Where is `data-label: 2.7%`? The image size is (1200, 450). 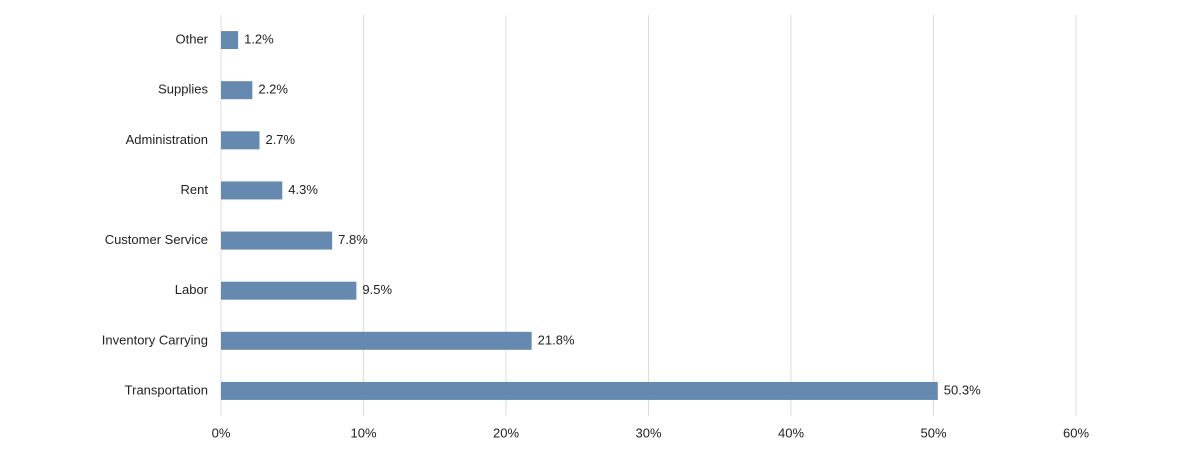
data-label: 2.7% is located at coordinates (280, 139).